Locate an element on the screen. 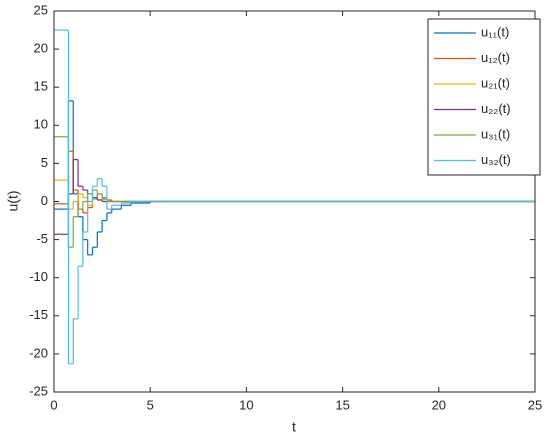 The image size is (550, 442). legend-label: u₃₂(t) is located at coordinates (496, 159).